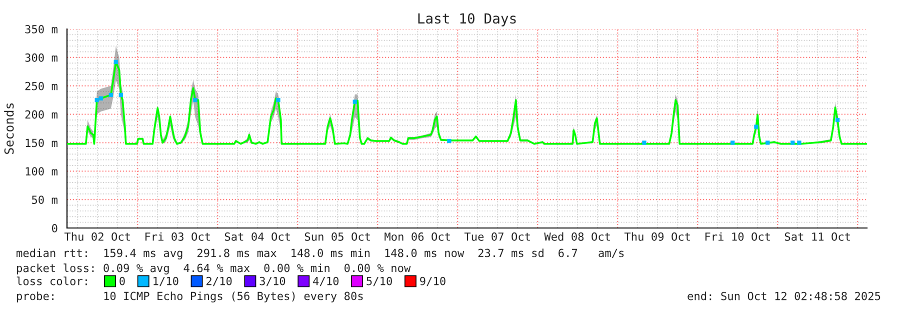 Image resolution: width=897 pixels, height=310 pixels. Describe the element at coordinates (817, 236) in the screenshot. I see `x-tick-label: Sat 11 Oct` at that location.